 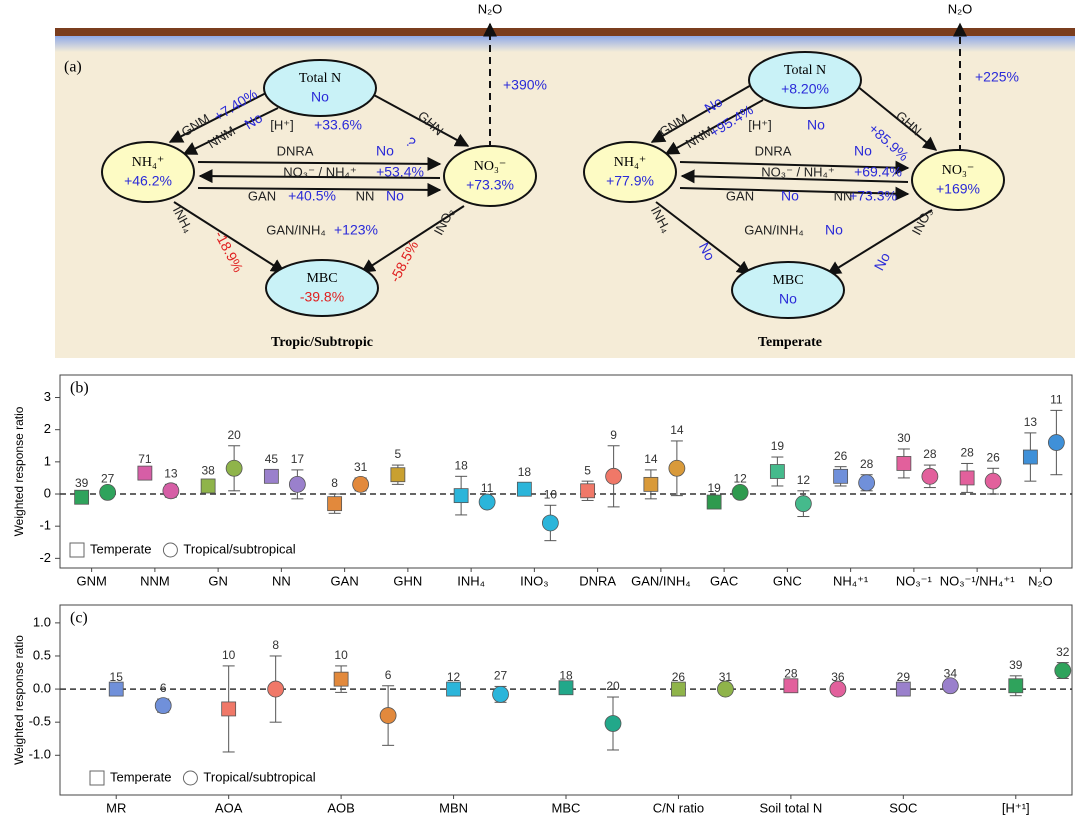 What do you see at coordinates (91, 580) in the screenshot?
I see `x-tick-label: GNM` at bounding box center [91, 580].